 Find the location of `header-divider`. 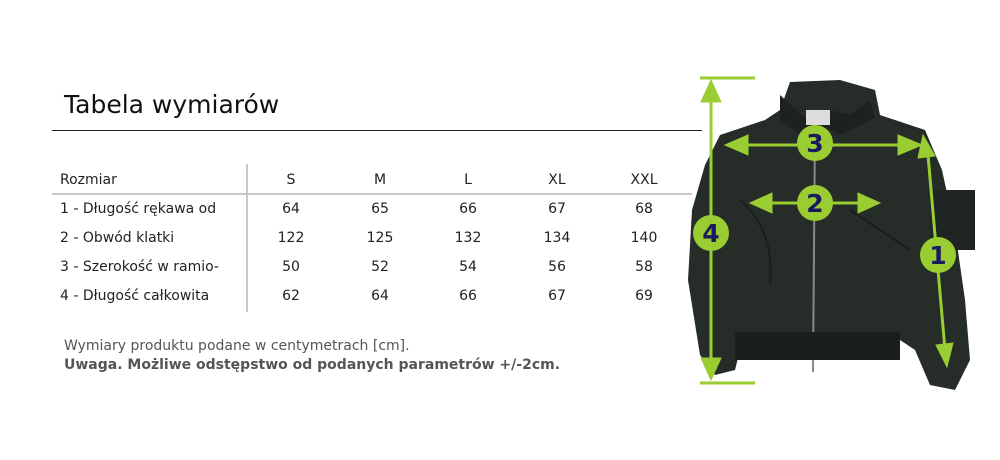

header-divider is located at coordinates (372, 194).